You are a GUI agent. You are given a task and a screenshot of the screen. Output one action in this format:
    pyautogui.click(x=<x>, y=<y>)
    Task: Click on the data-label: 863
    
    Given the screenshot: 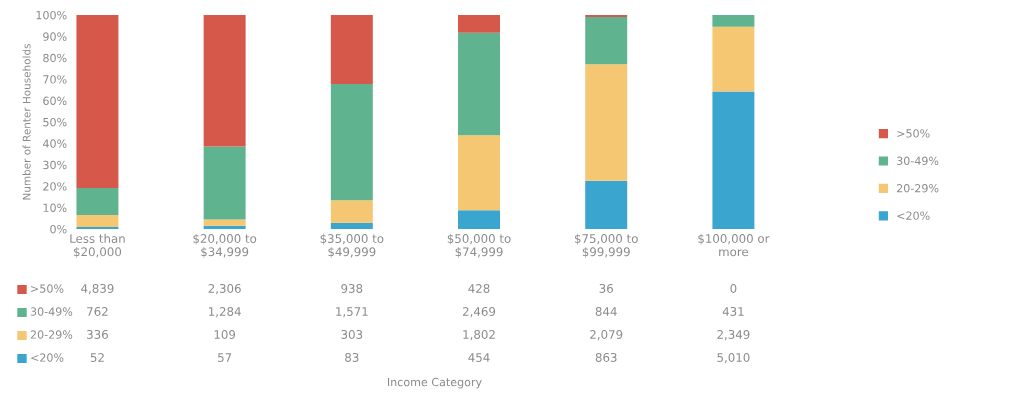 What is the action you would take?
    pyautogui.click(x=606, y=357)
    